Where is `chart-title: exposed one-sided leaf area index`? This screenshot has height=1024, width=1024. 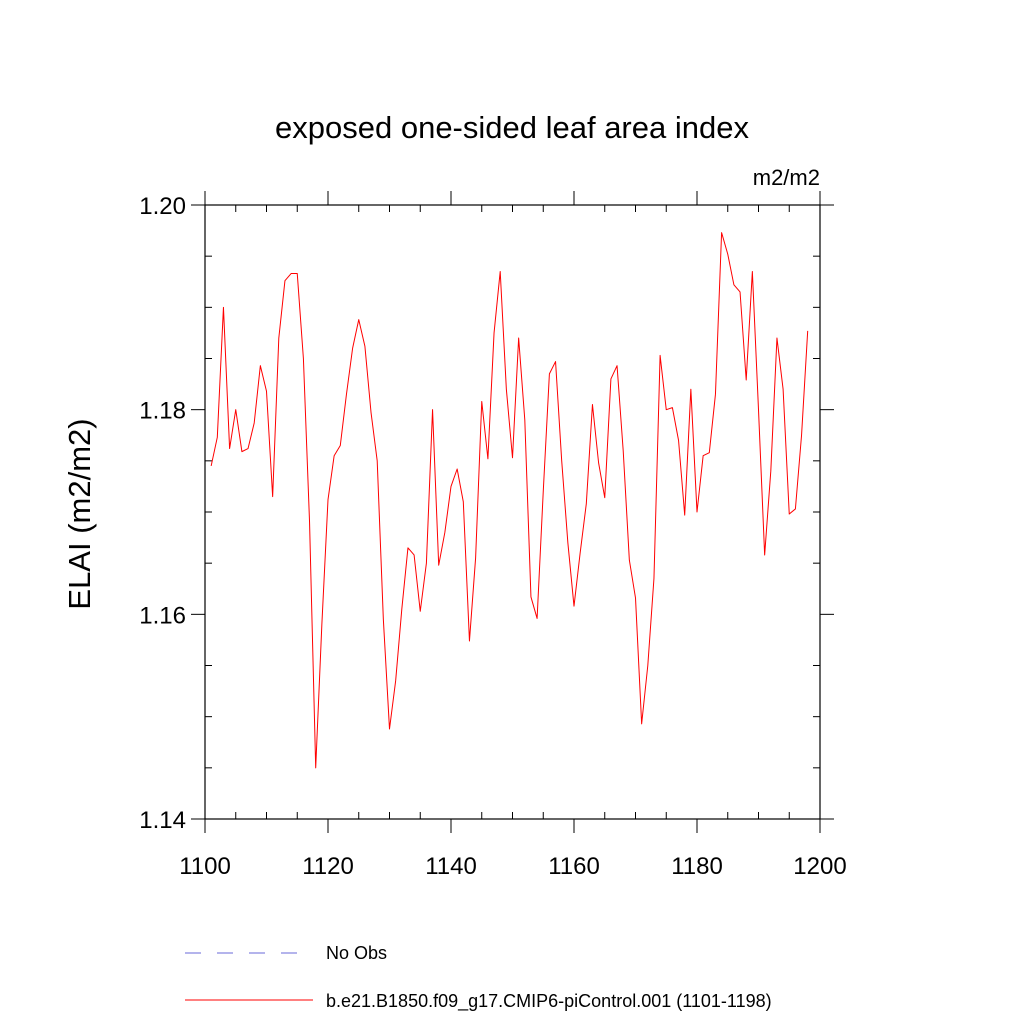
chart-title: exposed one-sided leaf area index is located at coordinates (512, 127).